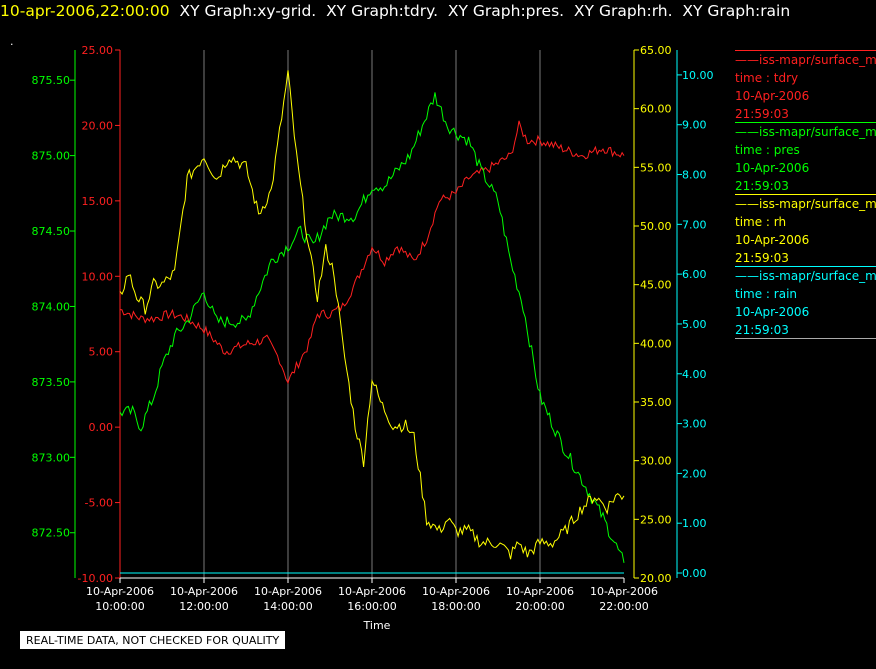 Image resolution: width=876 pixels, height=669 pixels. I want to click on x-axis-label: Time, so click(377, 625).